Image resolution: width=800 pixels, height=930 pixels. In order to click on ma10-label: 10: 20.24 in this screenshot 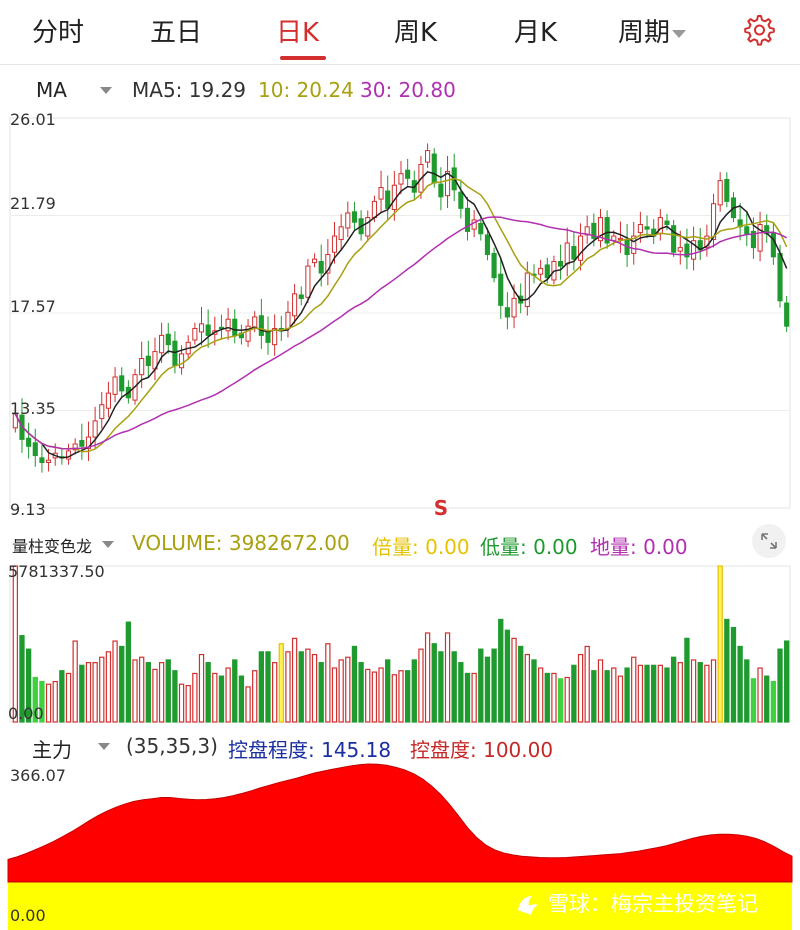, I will do `click(306, 90)`.